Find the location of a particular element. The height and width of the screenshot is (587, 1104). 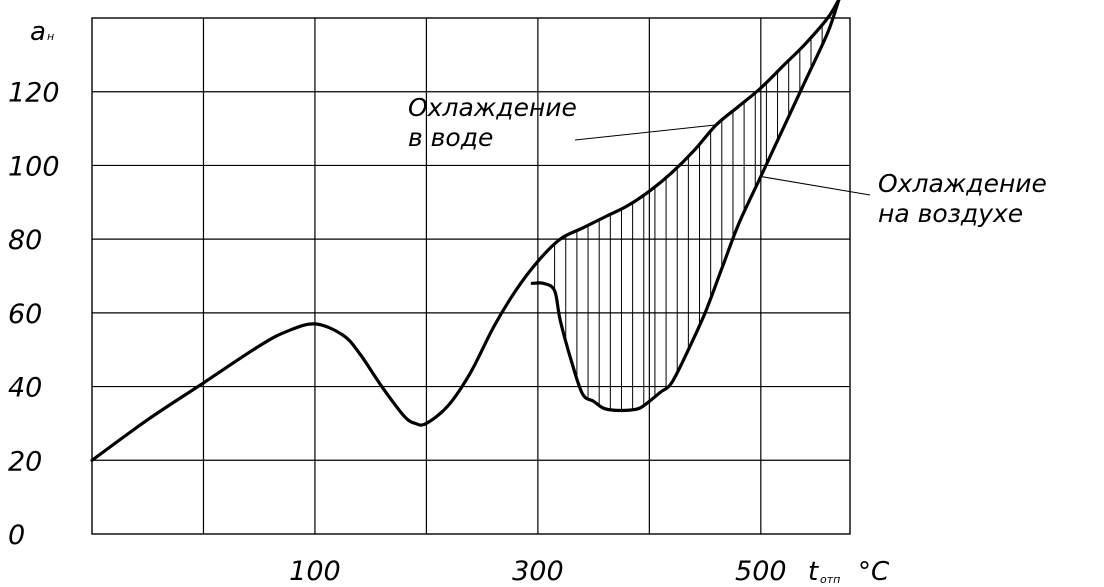

x-axis-unit: °C is located at coordinates (874, 572).